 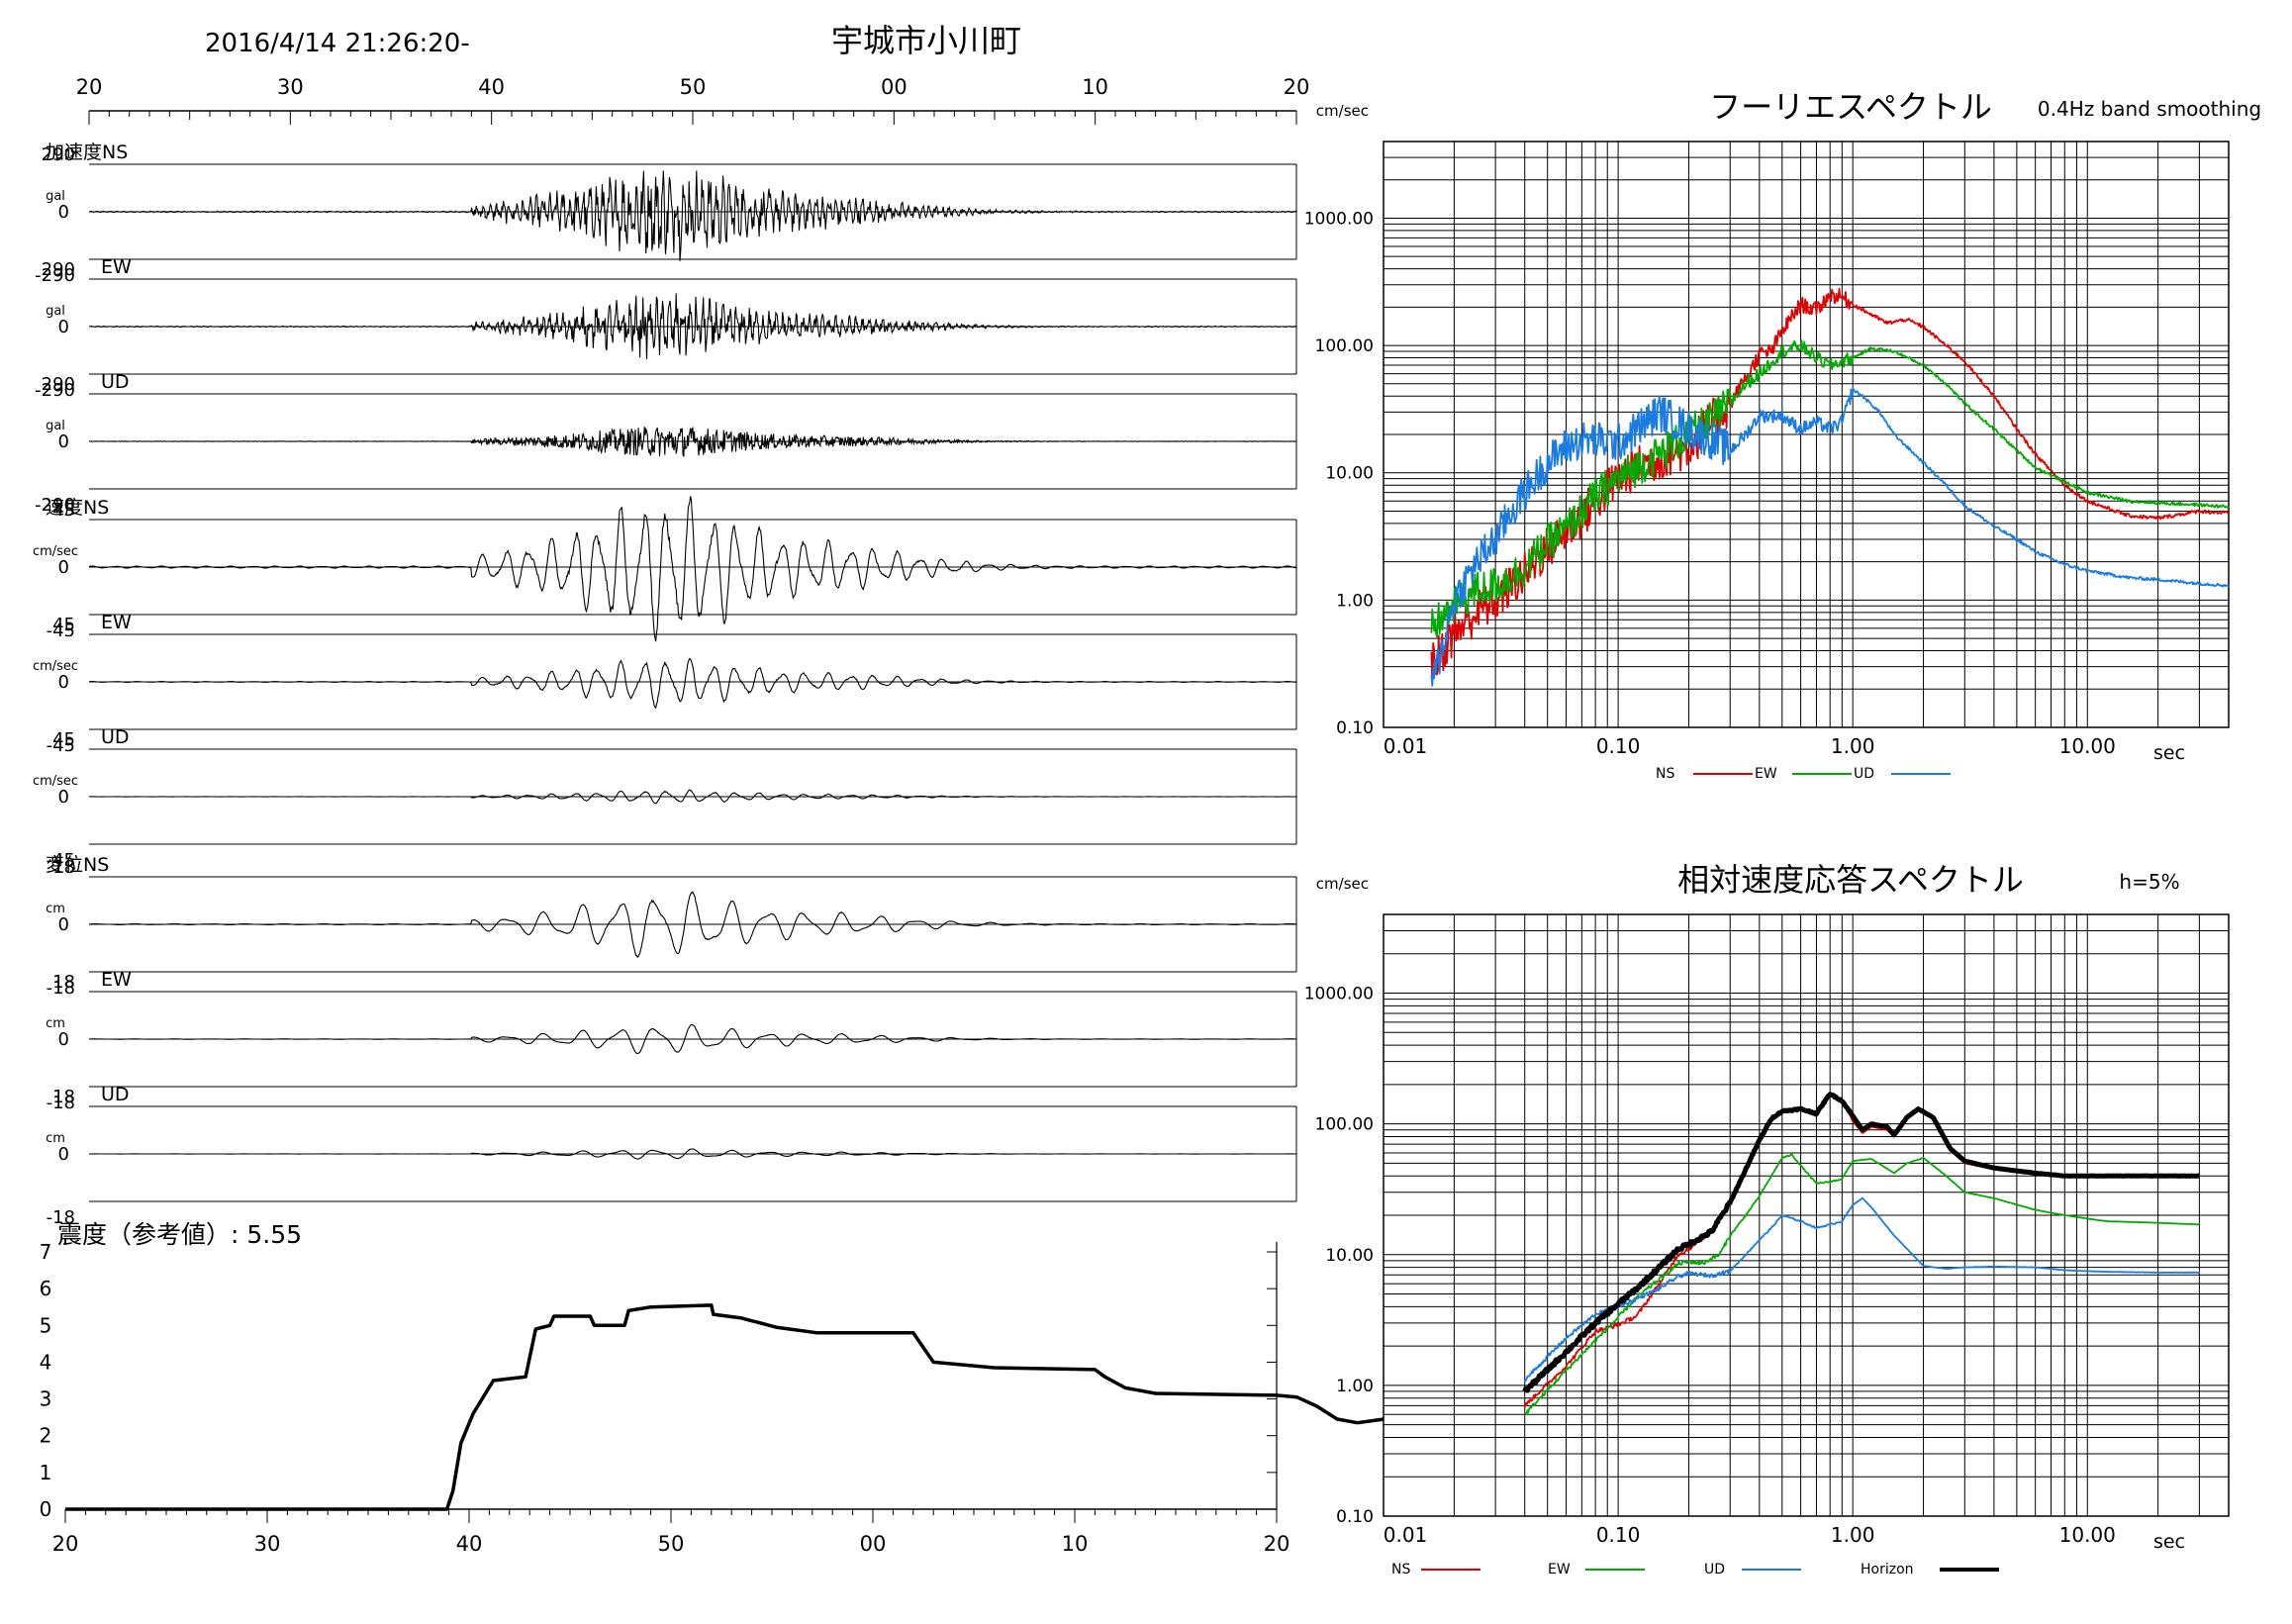 What do you see at coordinates (671, 1544) in the screenshot?
I see `intensity-x-tick-label: 50` at bounding box center [671, 1544].